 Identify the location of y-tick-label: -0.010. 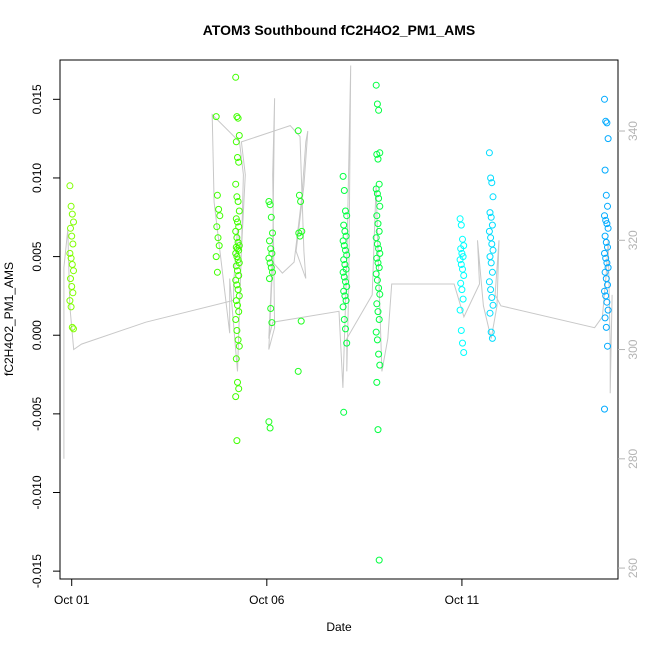
(37, 492).